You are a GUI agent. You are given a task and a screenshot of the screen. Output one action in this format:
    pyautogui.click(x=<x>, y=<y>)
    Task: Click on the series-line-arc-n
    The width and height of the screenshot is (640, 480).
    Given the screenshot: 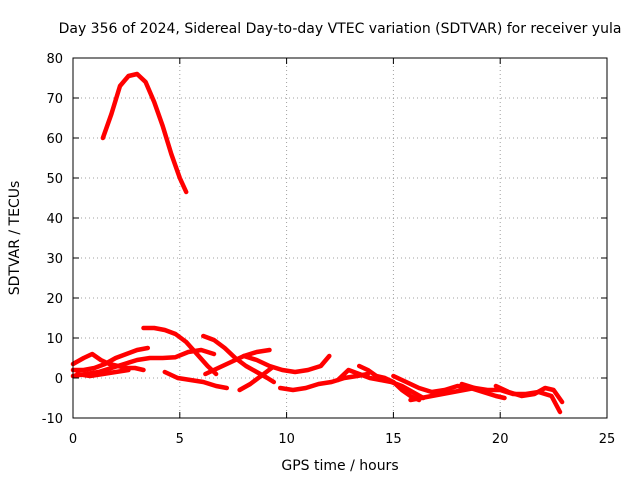 What is the action you would take?
    pyautogui.click(x=449, y=387)
    